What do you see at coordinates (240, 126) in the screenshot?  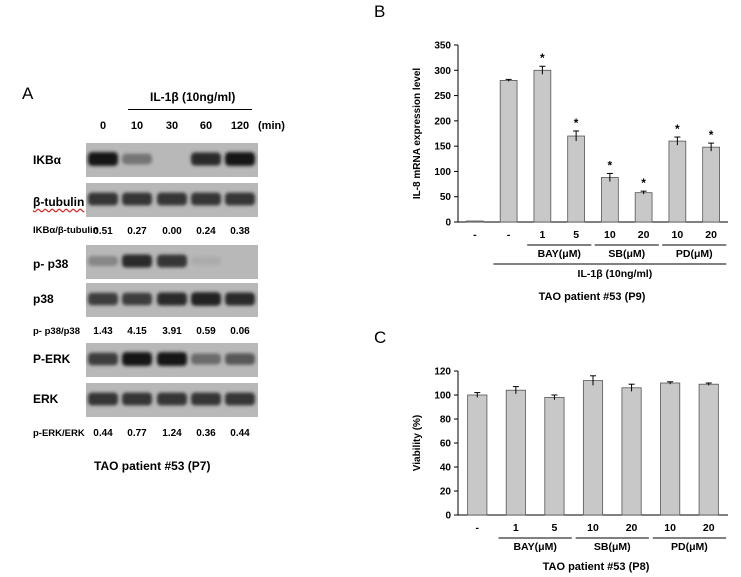 I see `lane-header: 120` at bounding box center [240, 126].